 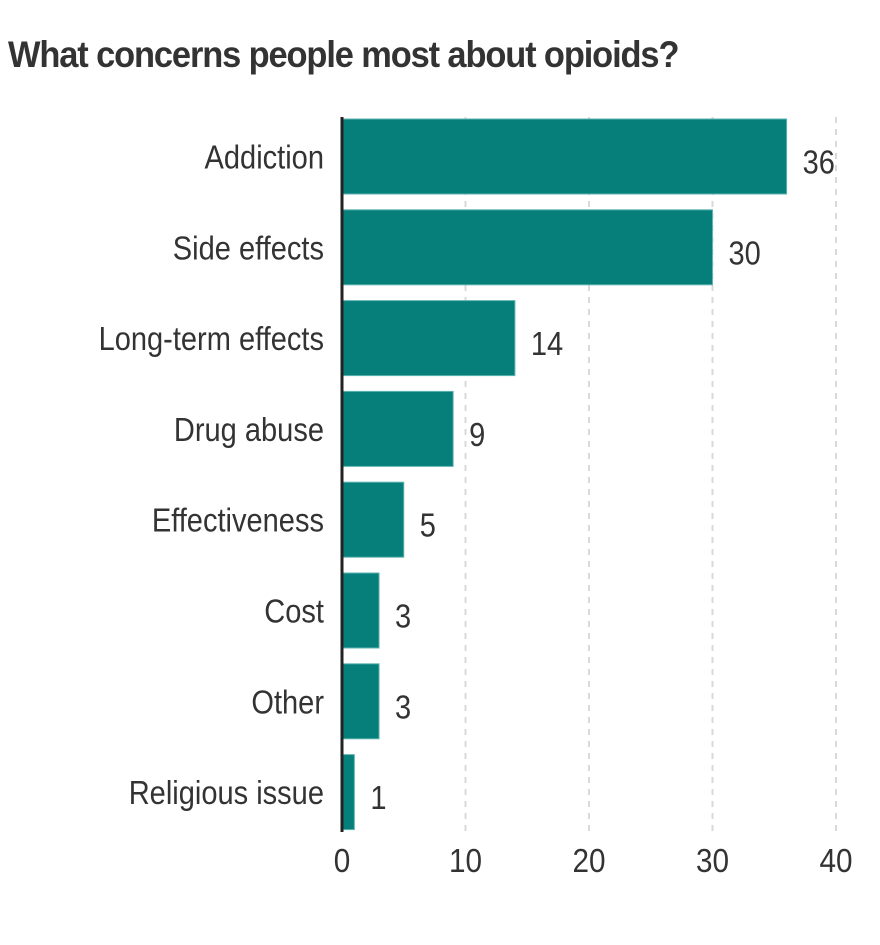 What do you see at coordinates (249, 429) in the screenshot?
I see `category-label: Drug abuse` at bounding box center [249, 429].